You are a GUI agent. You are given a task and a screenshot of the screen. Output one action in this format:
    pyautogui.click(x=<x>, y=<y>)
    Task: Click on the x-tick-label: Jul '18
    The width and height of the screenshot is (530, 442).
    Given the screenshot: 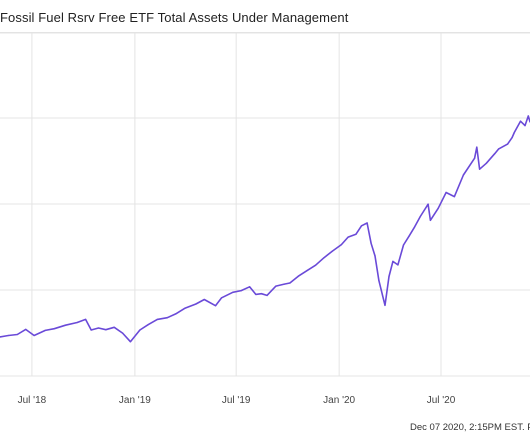 What is the action you would take?
    pyautogui.click(x=32, y=400)
    